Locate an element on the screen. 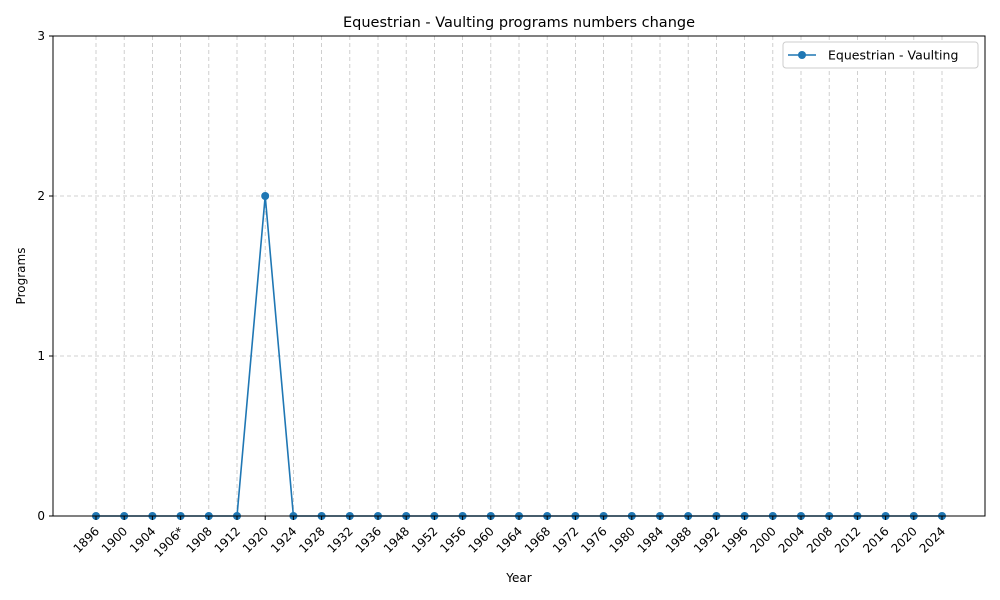  x-tick-label: 1960 is located at coordinates (480, 539).